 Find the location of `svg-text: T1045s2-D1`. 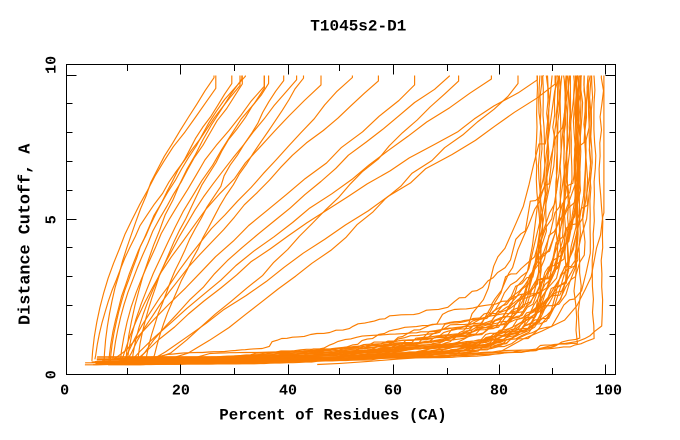

svg-text: T1045s2-D1 is located at coordinates (358, 27).